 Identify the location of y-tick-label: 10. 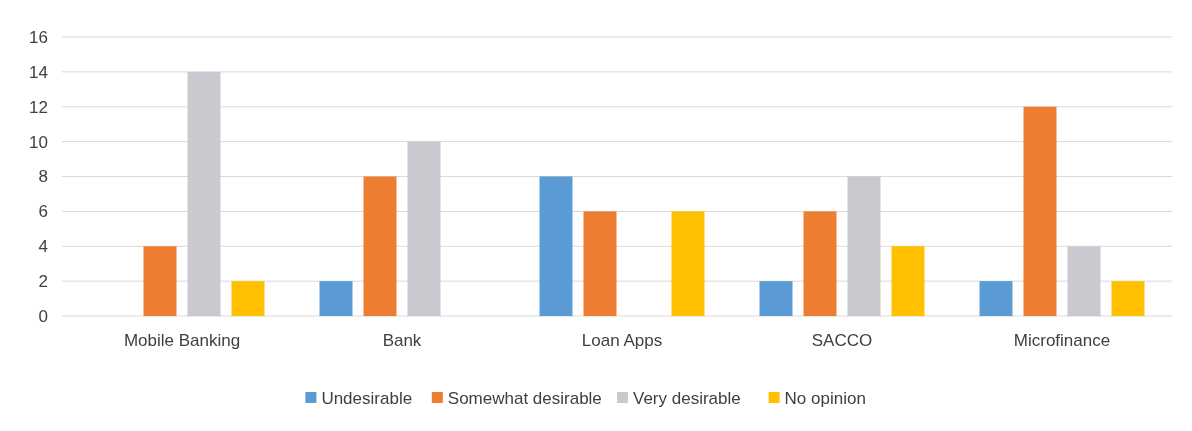
(38, 142).